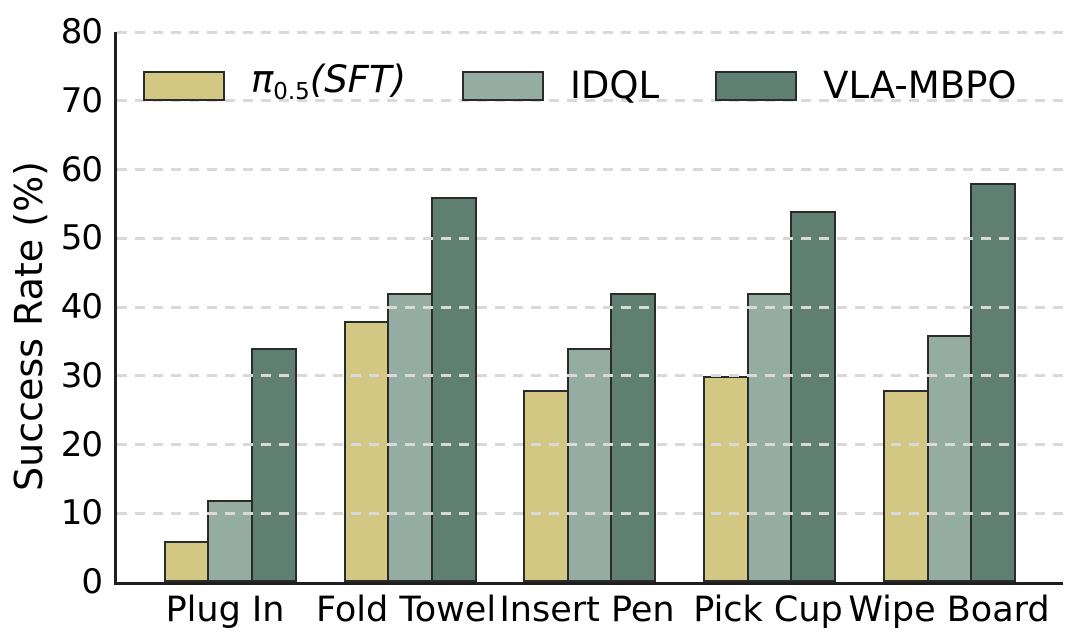 The image size is (1080, 641). Describe the element at coordinates (81, 444) in the screenshot. I see `y-tick-20: 20` at that location.